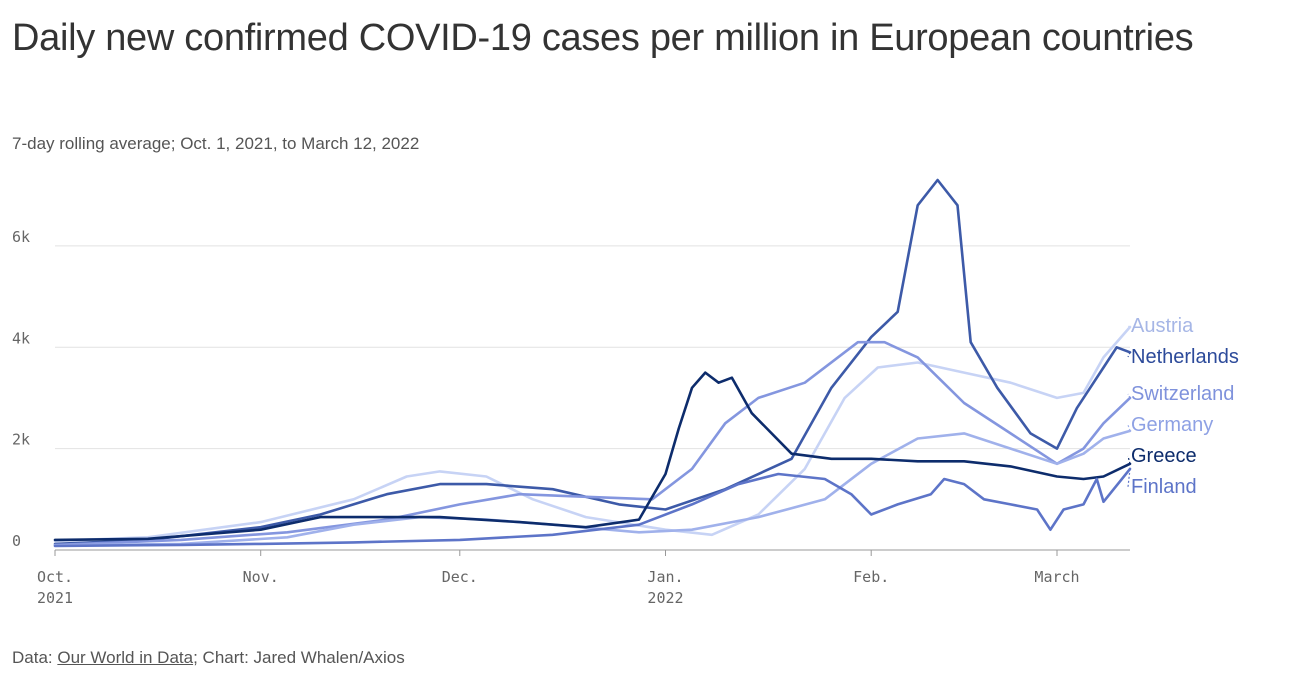 This screenshot has height=684, width=1292. What do you see at coordinates (558, 578) in the screenshot?
I see `x-axis-ticks: Oct. 2021 Nov. Dec. Jan. 2022 Feb. March` at bounding box center [558, 578].